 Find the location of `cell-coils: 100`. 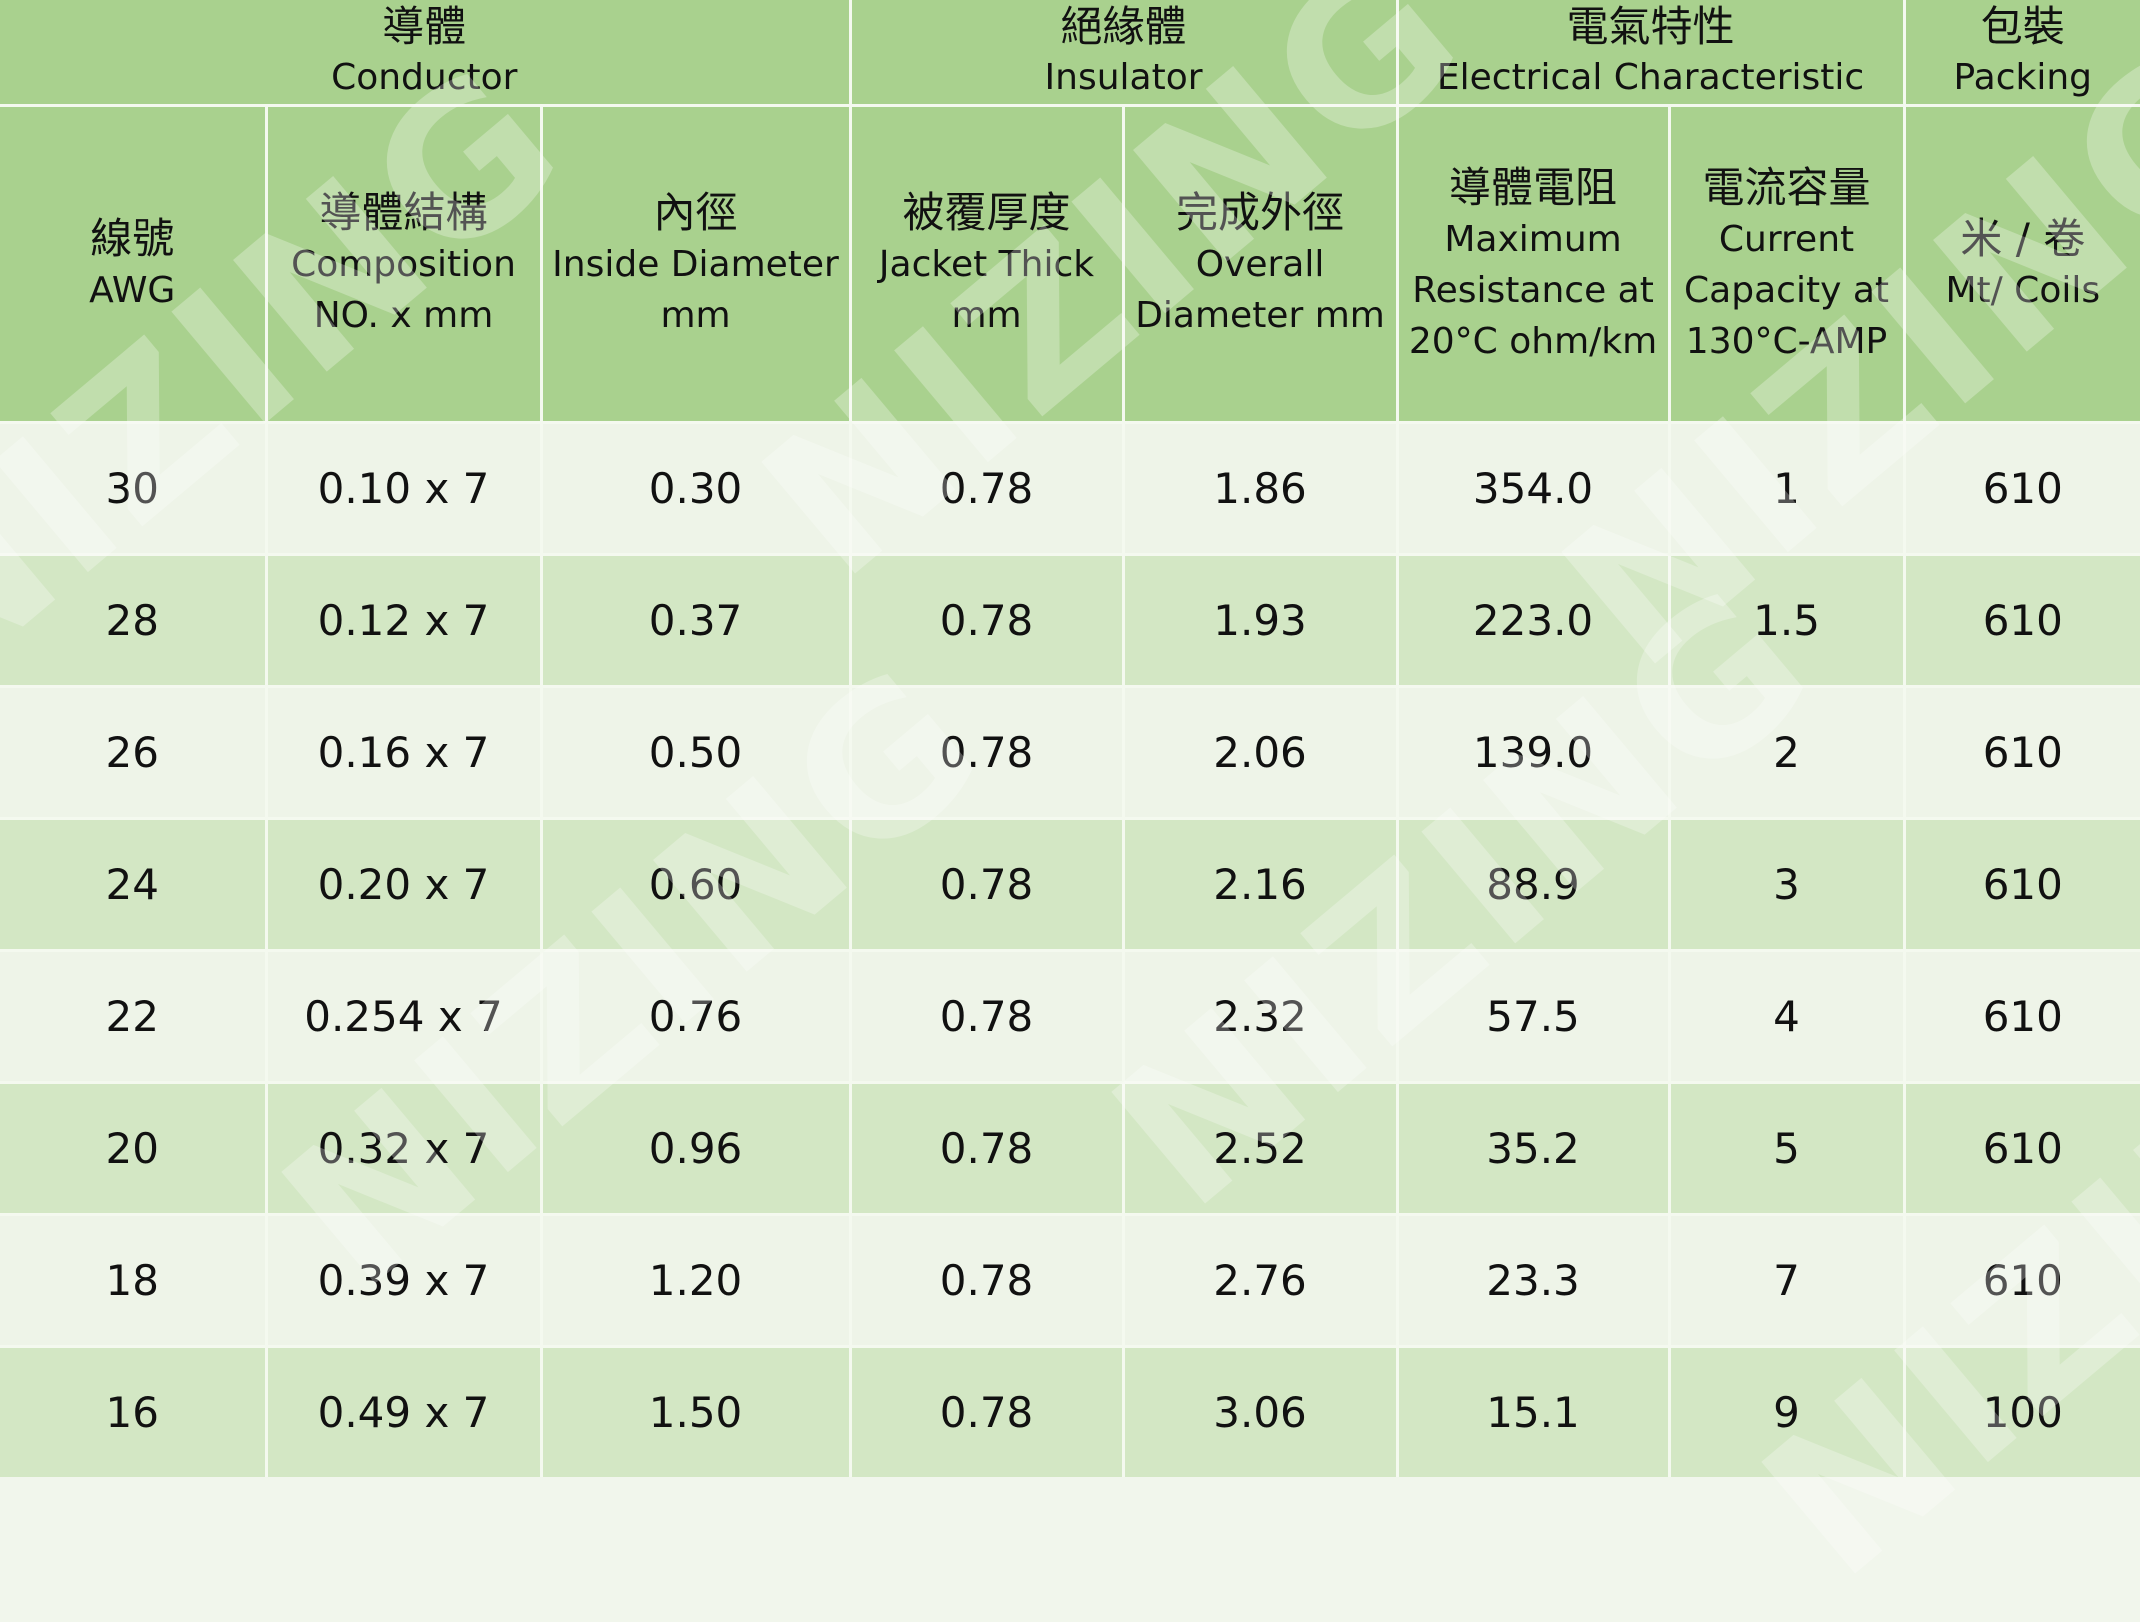

cell-coils: 100 is located at coordinates (2022, 1411).